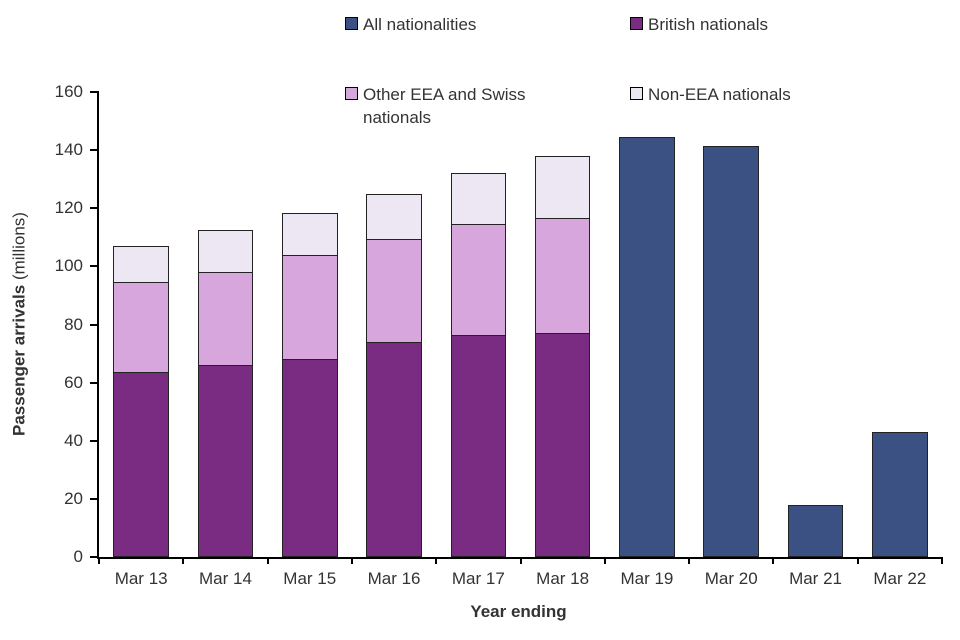 This screenshot has width=960, height=640. I want to click on legend-swatch-other-eea-swiss, so click(351, 93).